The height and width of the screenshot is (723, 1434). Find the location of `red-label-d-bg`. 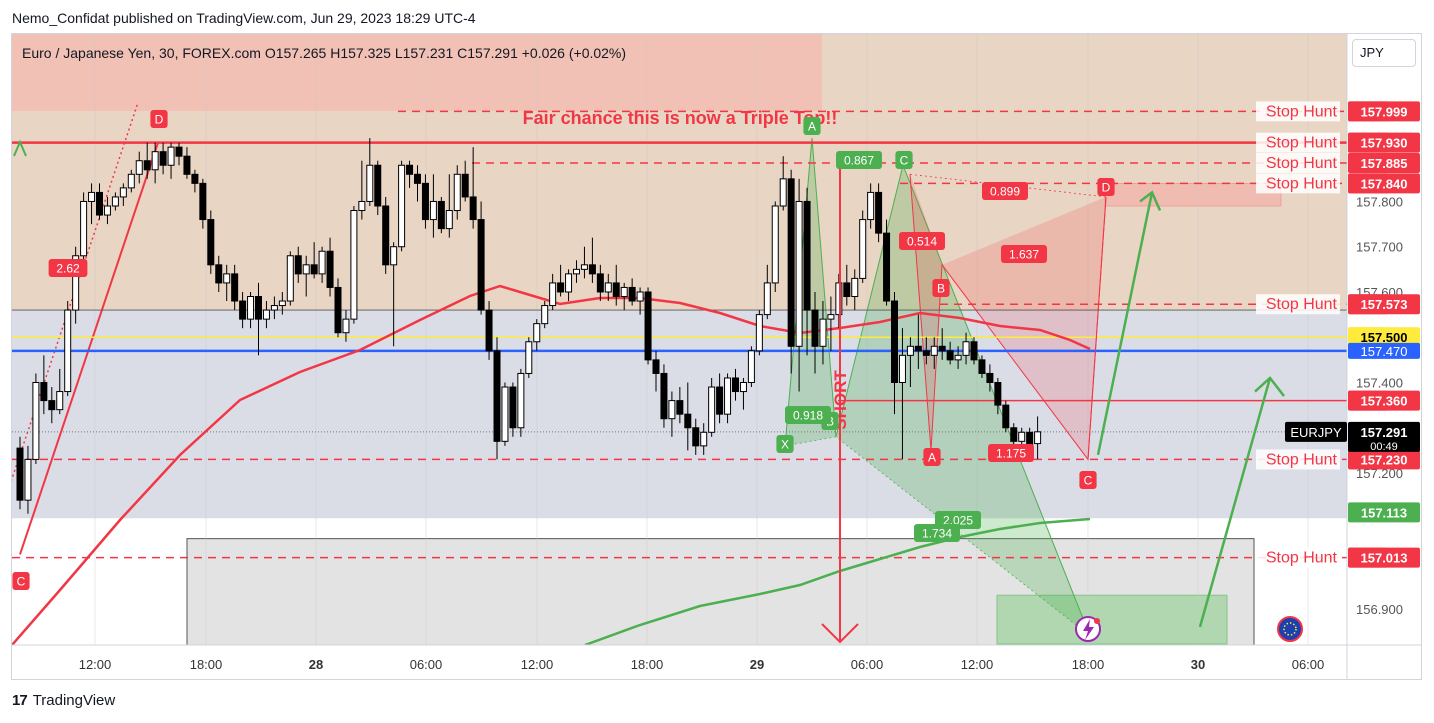

red-label-d-bg is located at coordinates (1106, 187).